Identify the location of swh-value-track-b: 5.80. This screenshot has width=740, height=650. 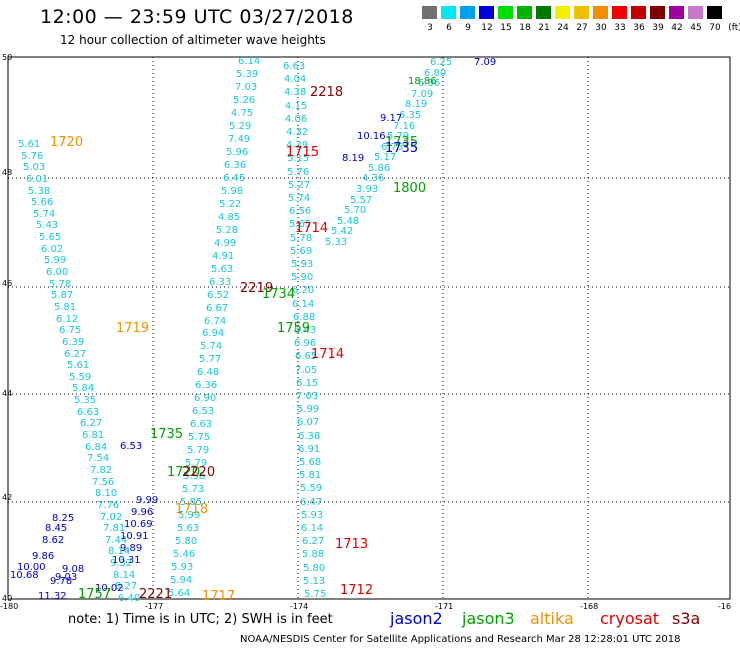
(314, 568).